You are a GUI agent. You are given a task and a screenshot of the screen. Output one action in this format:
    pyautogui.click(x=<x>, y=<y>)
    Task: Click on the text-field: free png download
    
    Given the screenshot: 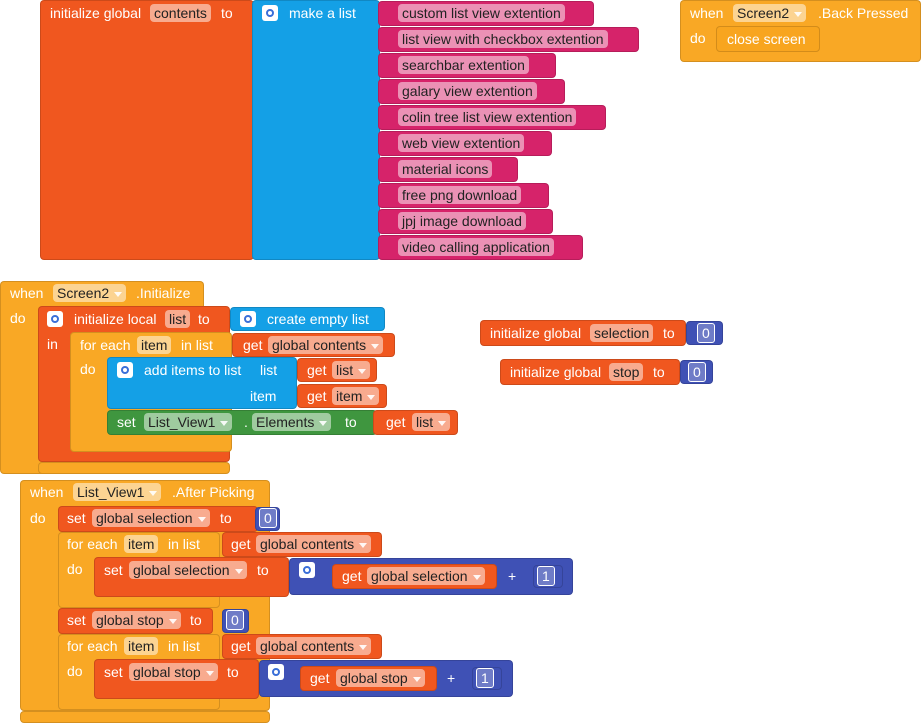 What is the action you would take?
    pyautogui.click(x=460, y=195)
    